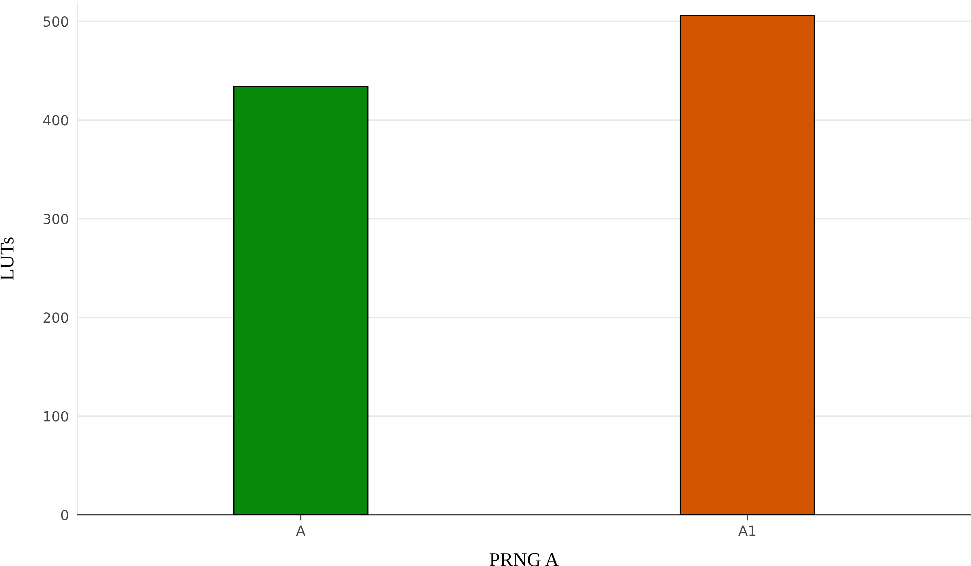 The width and height of the screenshot is (971, 566). What do you see at coordinates (301, 531) in the screenshot?
I see `x-tick-label: A` at bounding box center [301, 531].